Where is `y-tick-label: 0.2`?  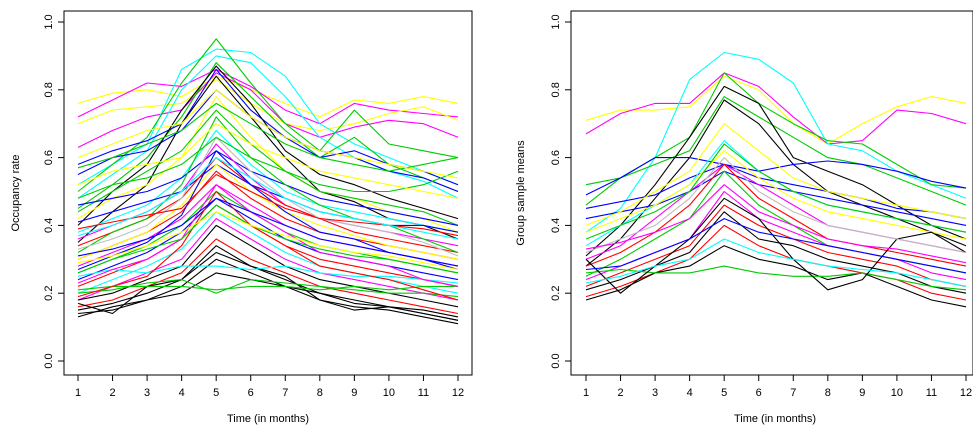 y-tick-label: 0.2 is located at coordinates (49, 293).